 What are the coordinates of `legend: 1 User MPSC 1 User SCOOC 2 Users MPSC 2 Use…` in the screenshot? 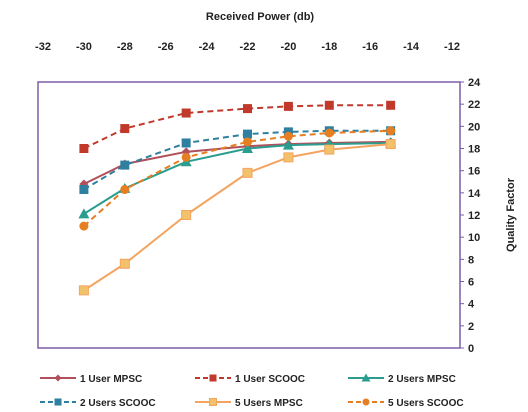 It's located at (252, 391).